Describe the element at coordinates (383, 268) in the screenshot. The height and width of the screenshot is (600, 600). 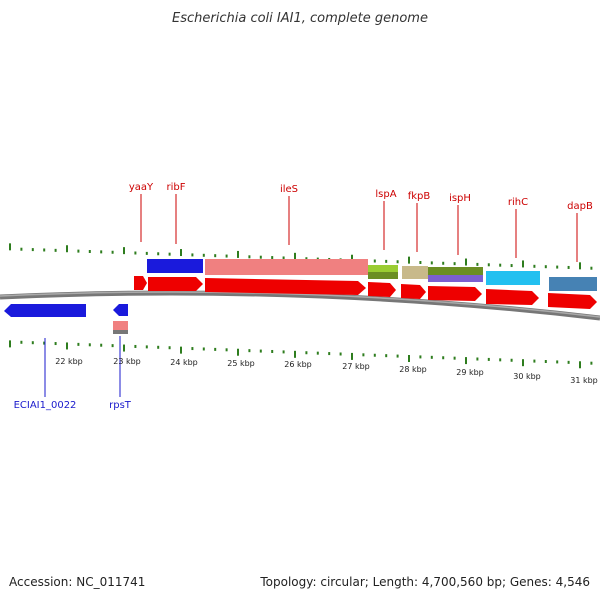
I see `gene-lspA-bar` at that location.